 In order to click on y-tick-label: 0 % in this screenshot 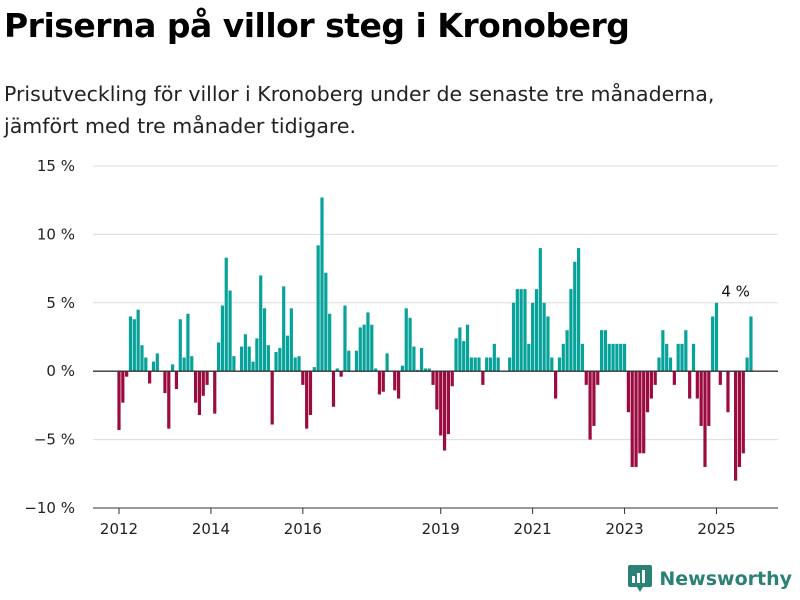, I will do `click(60, 371)`.